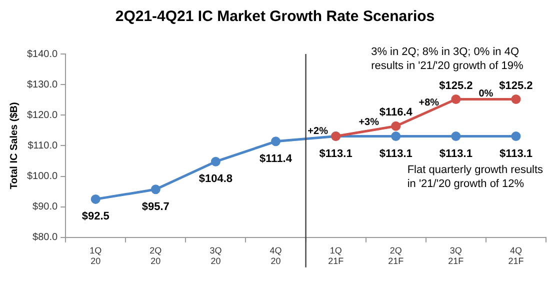 The image size is (558, 294). What do you see at coordinates (429, 103) in the screenshot?
I see `annotation: +8%` at bounding box center [429, 103].